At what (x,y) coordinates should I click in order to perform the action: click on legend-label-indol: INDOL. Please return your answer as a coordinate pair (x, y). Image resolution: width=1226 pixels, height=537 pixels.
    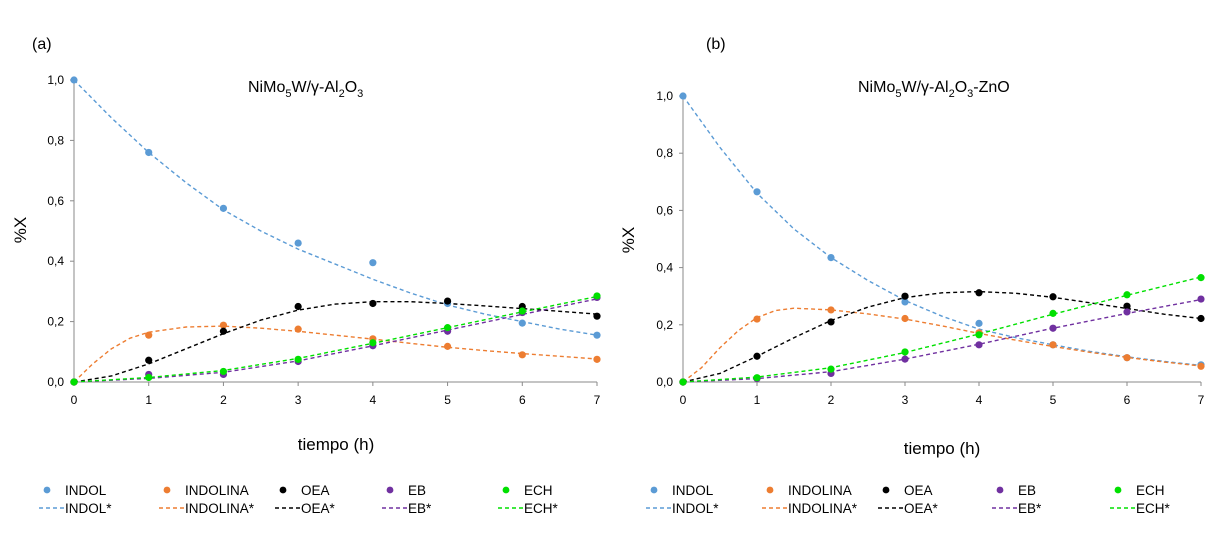
    Looking at the image, I should click on (86, 490).